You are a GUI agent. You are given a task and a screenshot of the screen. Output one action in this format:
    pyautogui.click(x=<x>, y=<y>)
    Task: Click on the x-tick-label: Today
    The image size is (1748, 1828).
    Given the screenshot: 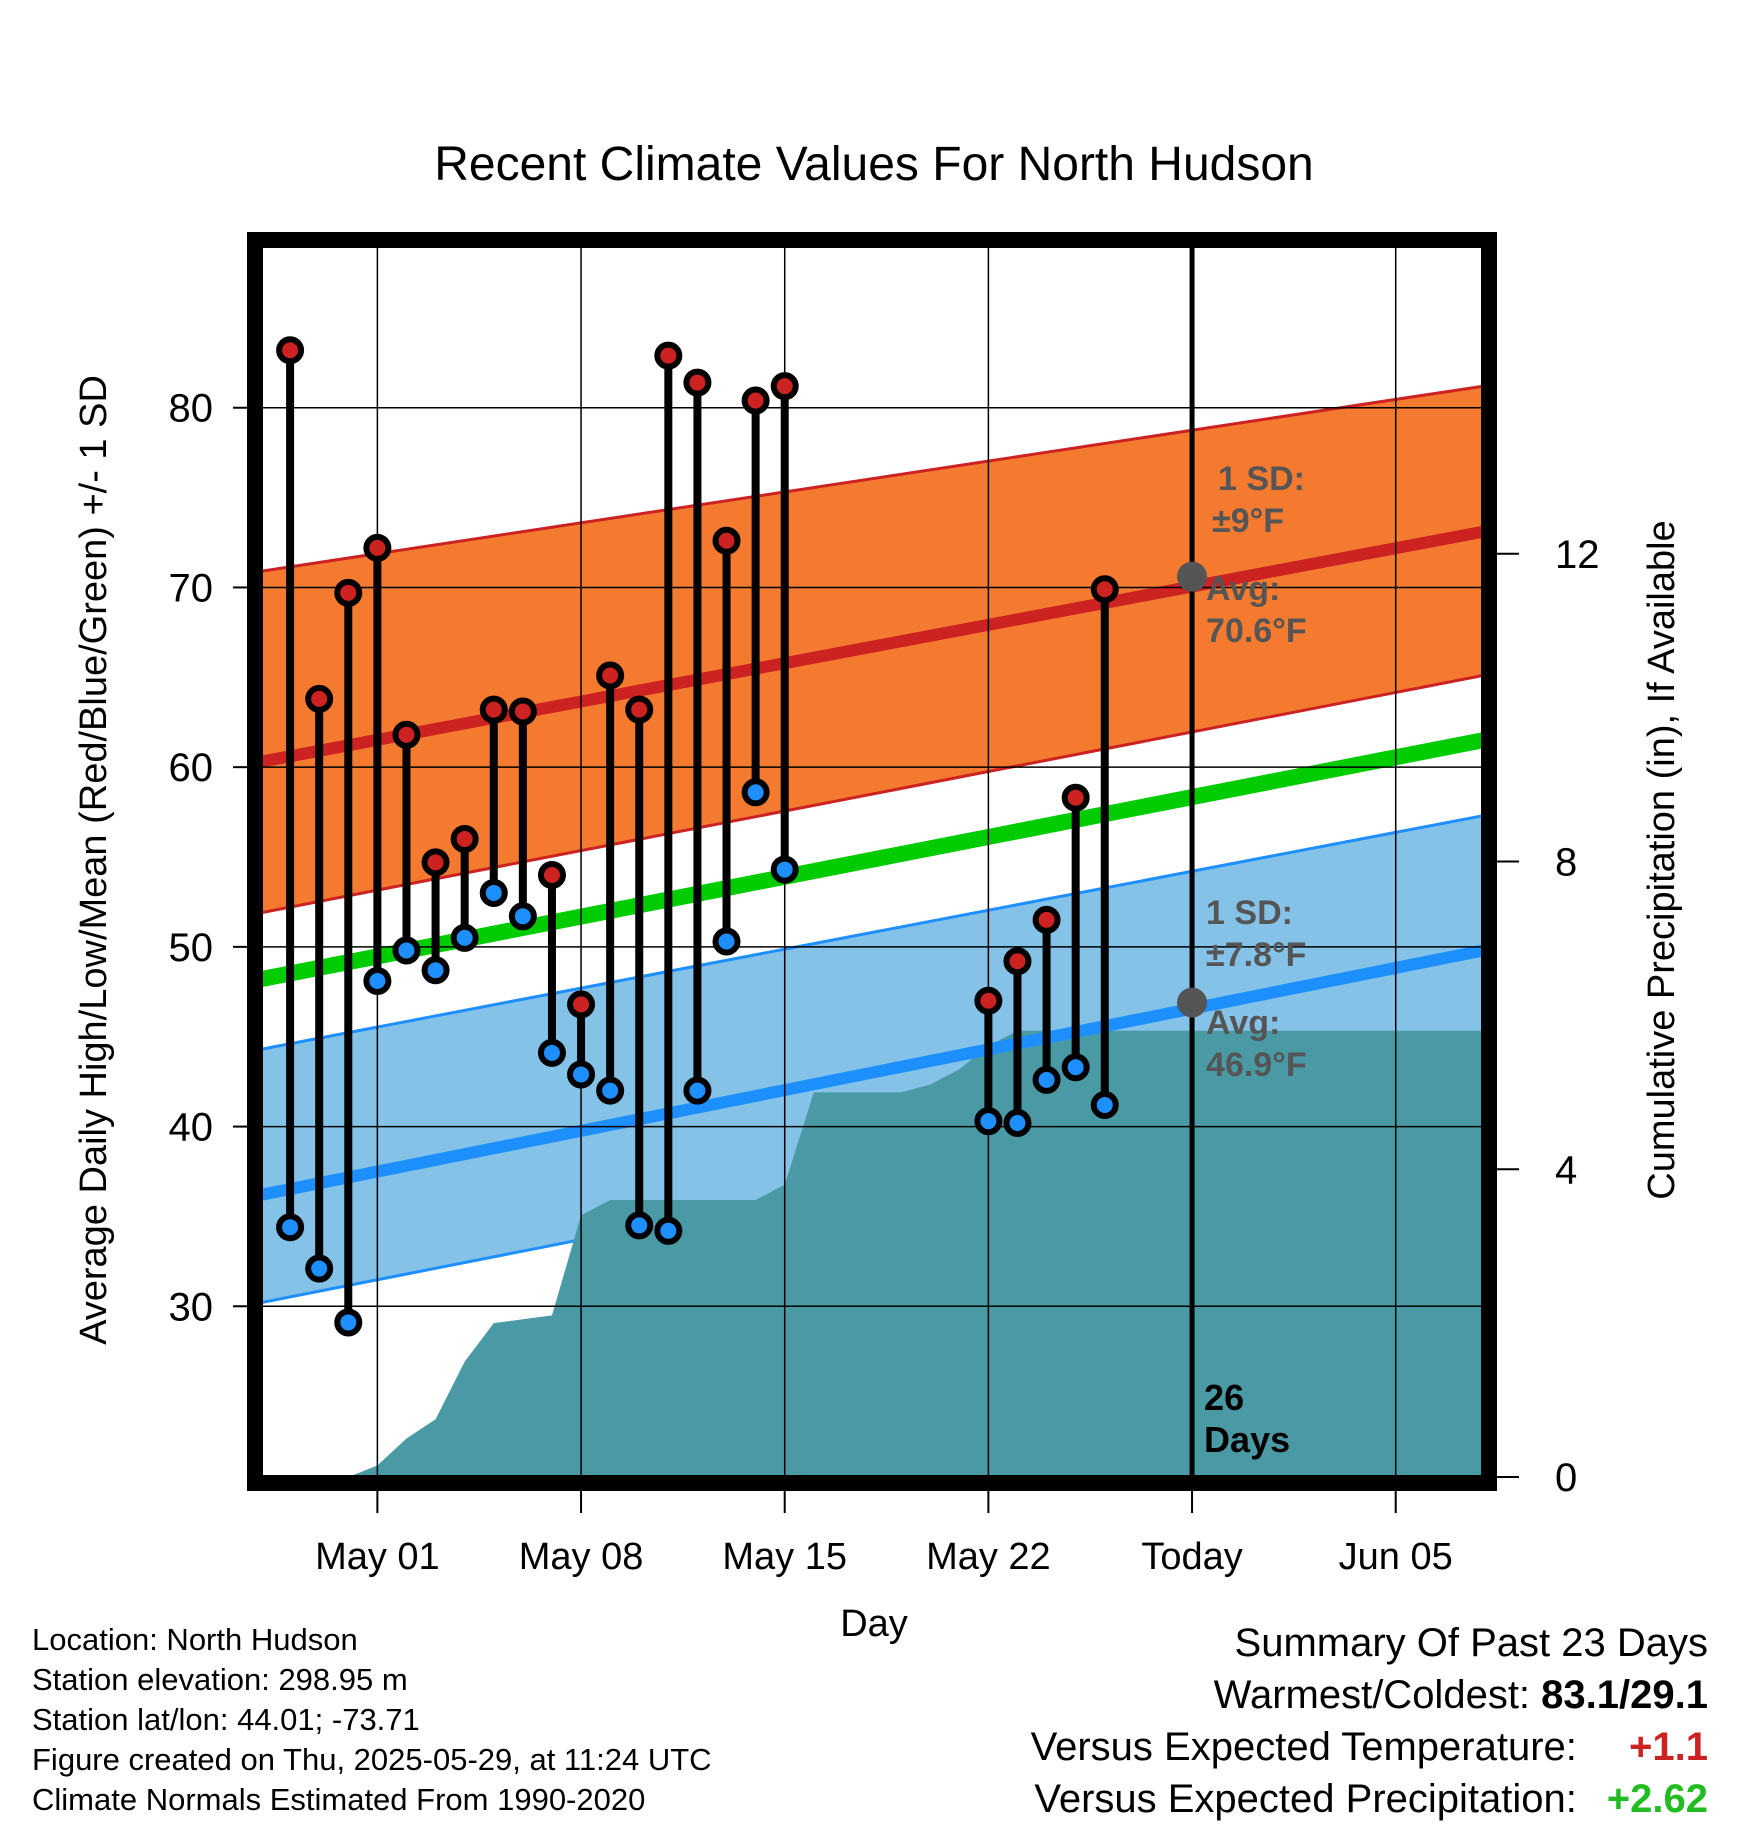 What is the action you would take?
    pyautogui.click(x=1191, y=1557)
    